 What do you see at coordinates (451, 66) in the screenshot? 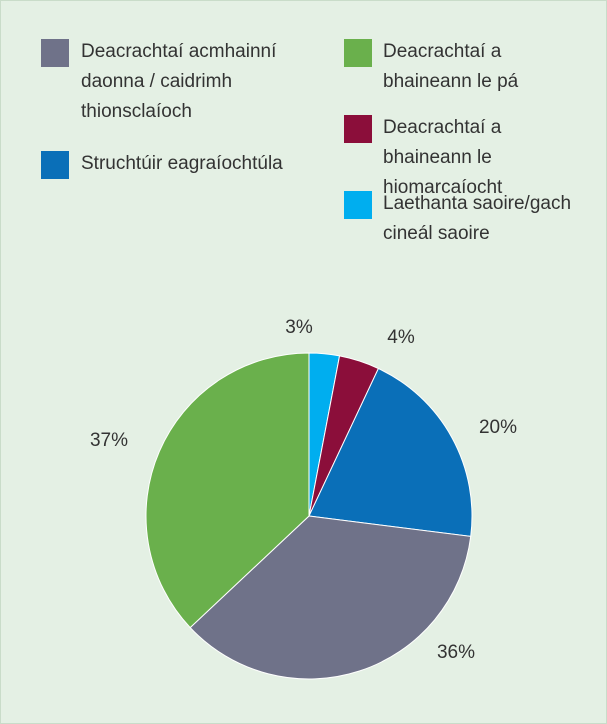
I see `legend-label: Deacrachtaí a bhaineann le pá` at bounding box center [451, 66].